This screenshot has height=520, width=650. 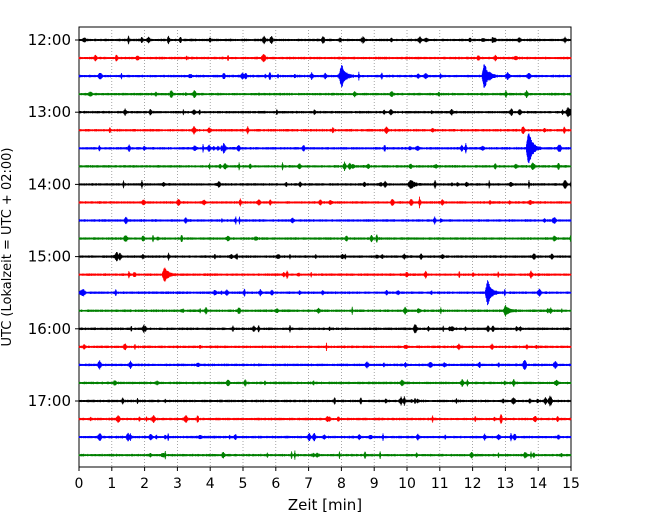 What do you see at coordinates (325, 505) in the screenshot?
I see `x-axis-label: Zeit [min]` at bounding box center [325, 505].